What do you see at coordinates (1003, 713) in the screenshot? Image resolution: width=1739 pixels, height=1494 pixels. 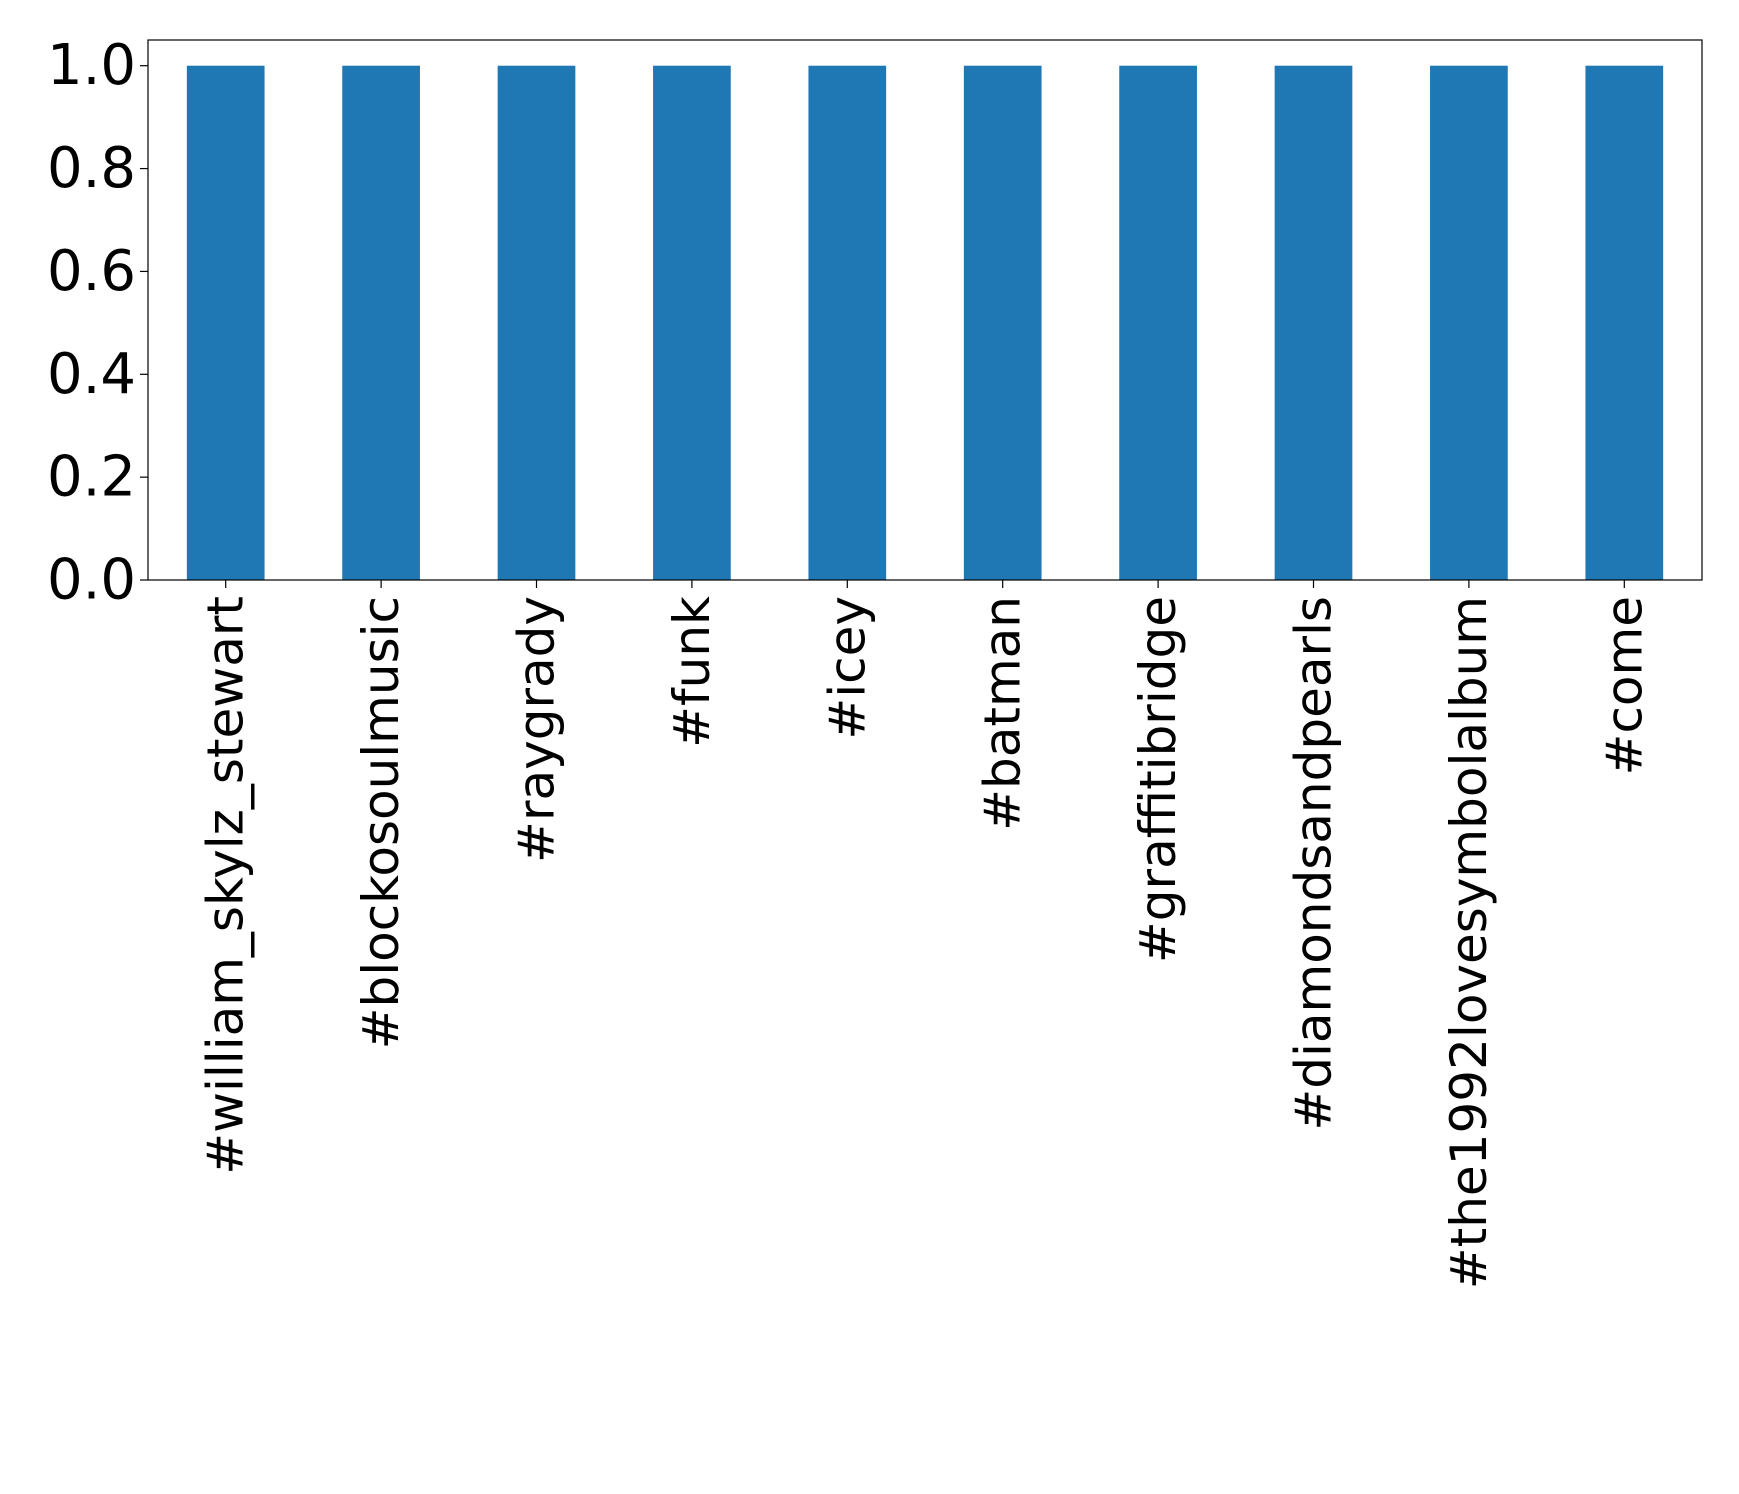 I see `x-tick-label: #batman` at bounding box center [1003, 713].